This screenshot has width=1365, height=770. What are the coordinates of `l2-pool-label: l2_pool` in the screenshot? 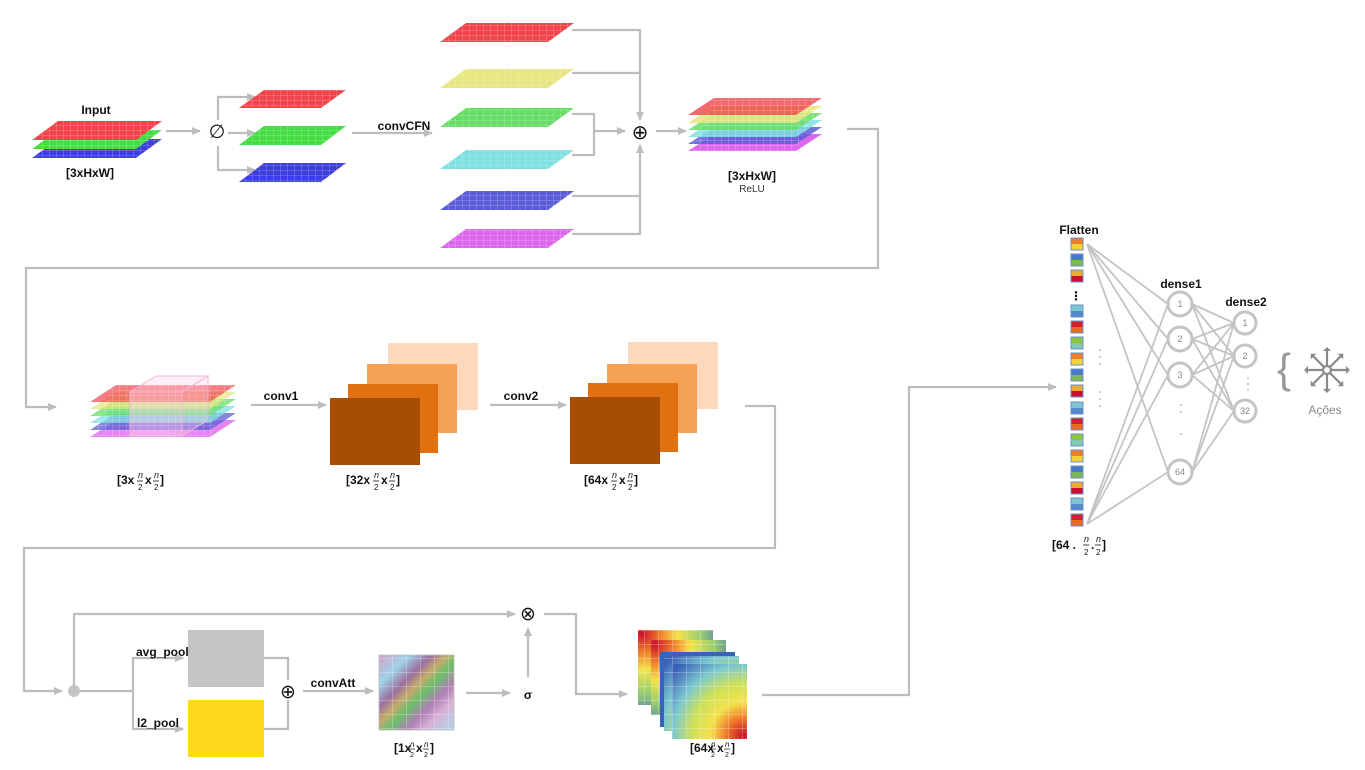 It's located at (158, 723).